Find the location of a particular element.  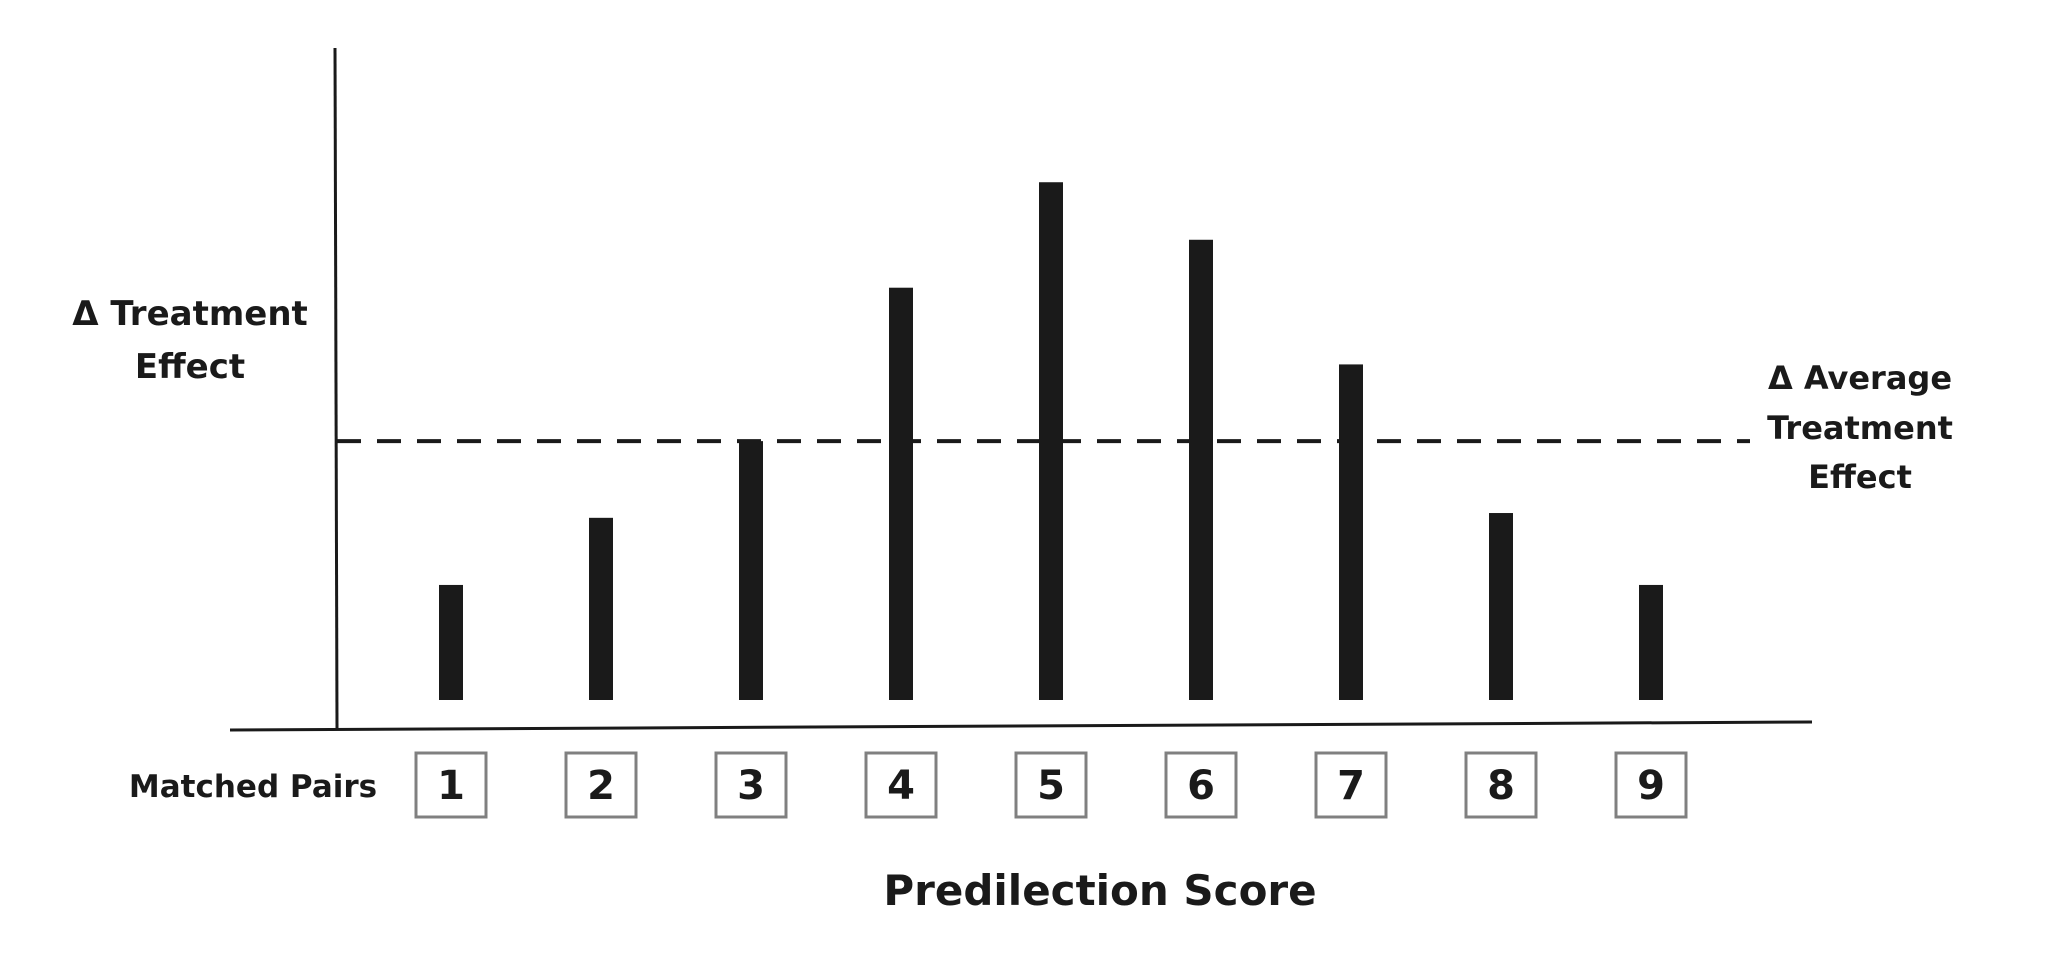

matched-pair-label-5: 5 is located at coordinates (1051, 786).